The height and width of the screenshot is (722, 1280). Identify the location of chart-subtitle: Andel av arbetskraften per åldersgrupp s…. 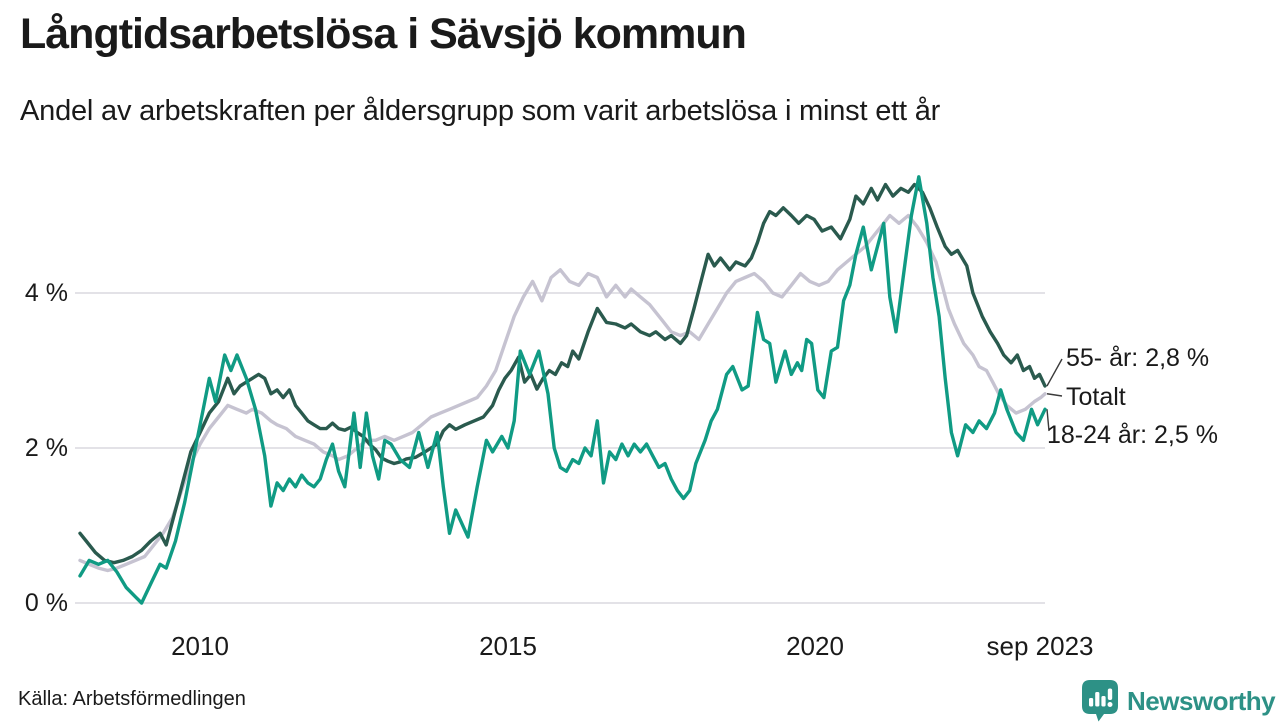
(480, 111).